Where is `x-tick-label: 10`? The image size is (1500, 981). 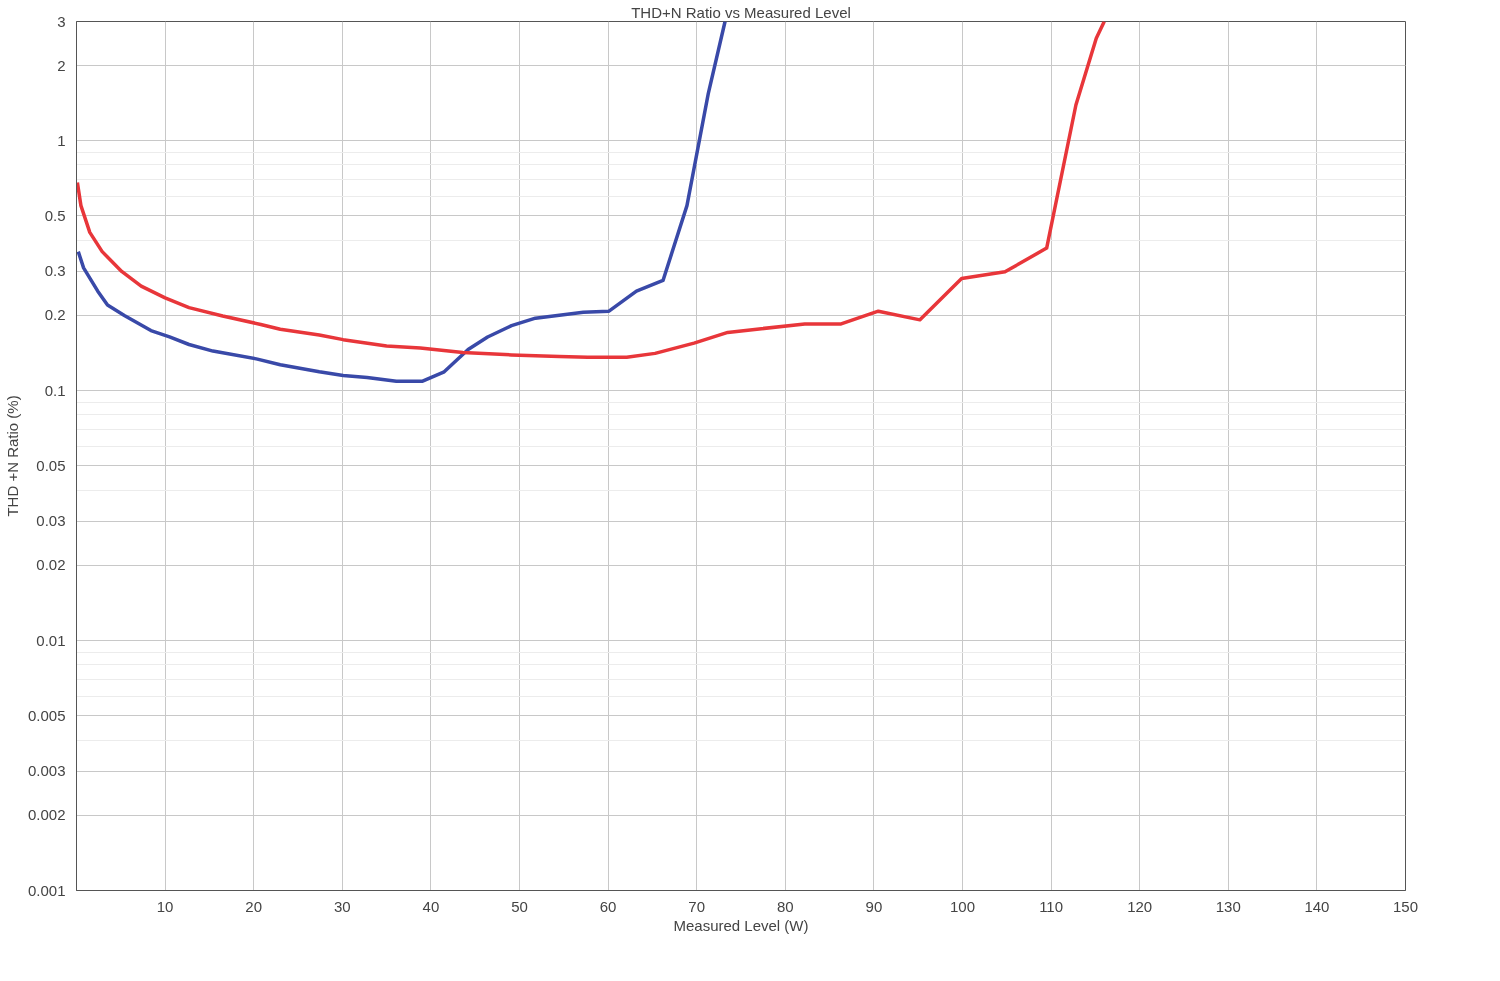 x-tick-label: 10 is located at coordinates (165, 906).